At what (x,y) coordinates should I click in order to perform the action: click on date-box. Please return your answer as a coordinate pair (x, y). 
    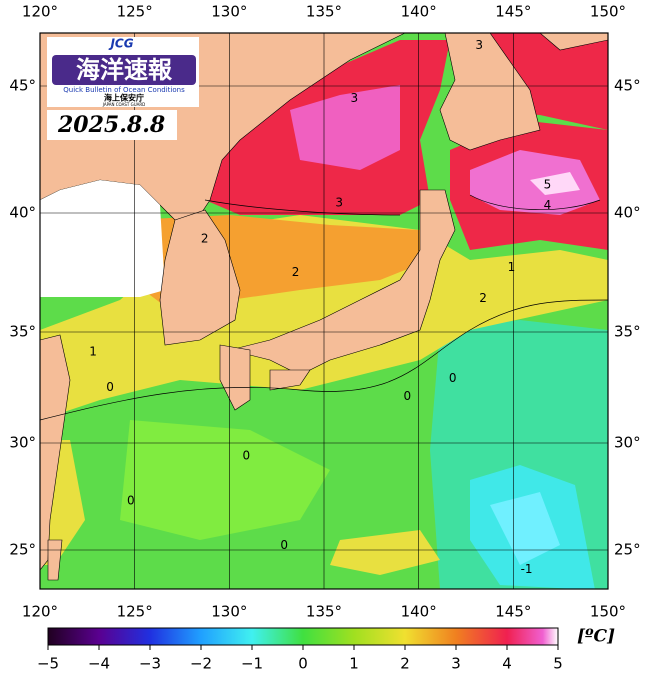
    Looking at the image, I should click on (112, 125).